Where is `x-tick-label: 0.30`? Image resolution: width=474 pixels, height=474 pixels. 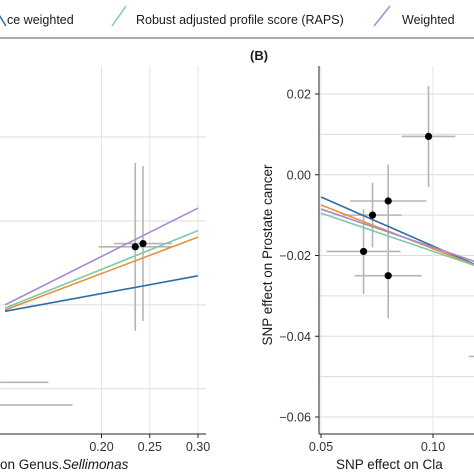 x-tick-label: 0.30 is located at coordinates (198, 447).